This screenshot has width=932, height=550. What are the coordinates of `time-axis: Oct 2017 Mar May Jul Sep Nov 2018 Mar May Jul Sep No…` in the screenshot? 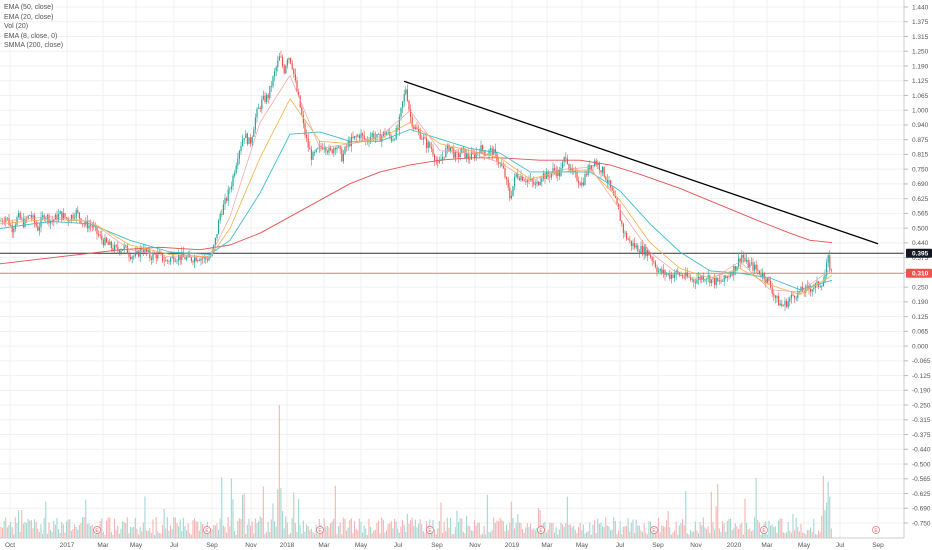 It's located at (444, 545).